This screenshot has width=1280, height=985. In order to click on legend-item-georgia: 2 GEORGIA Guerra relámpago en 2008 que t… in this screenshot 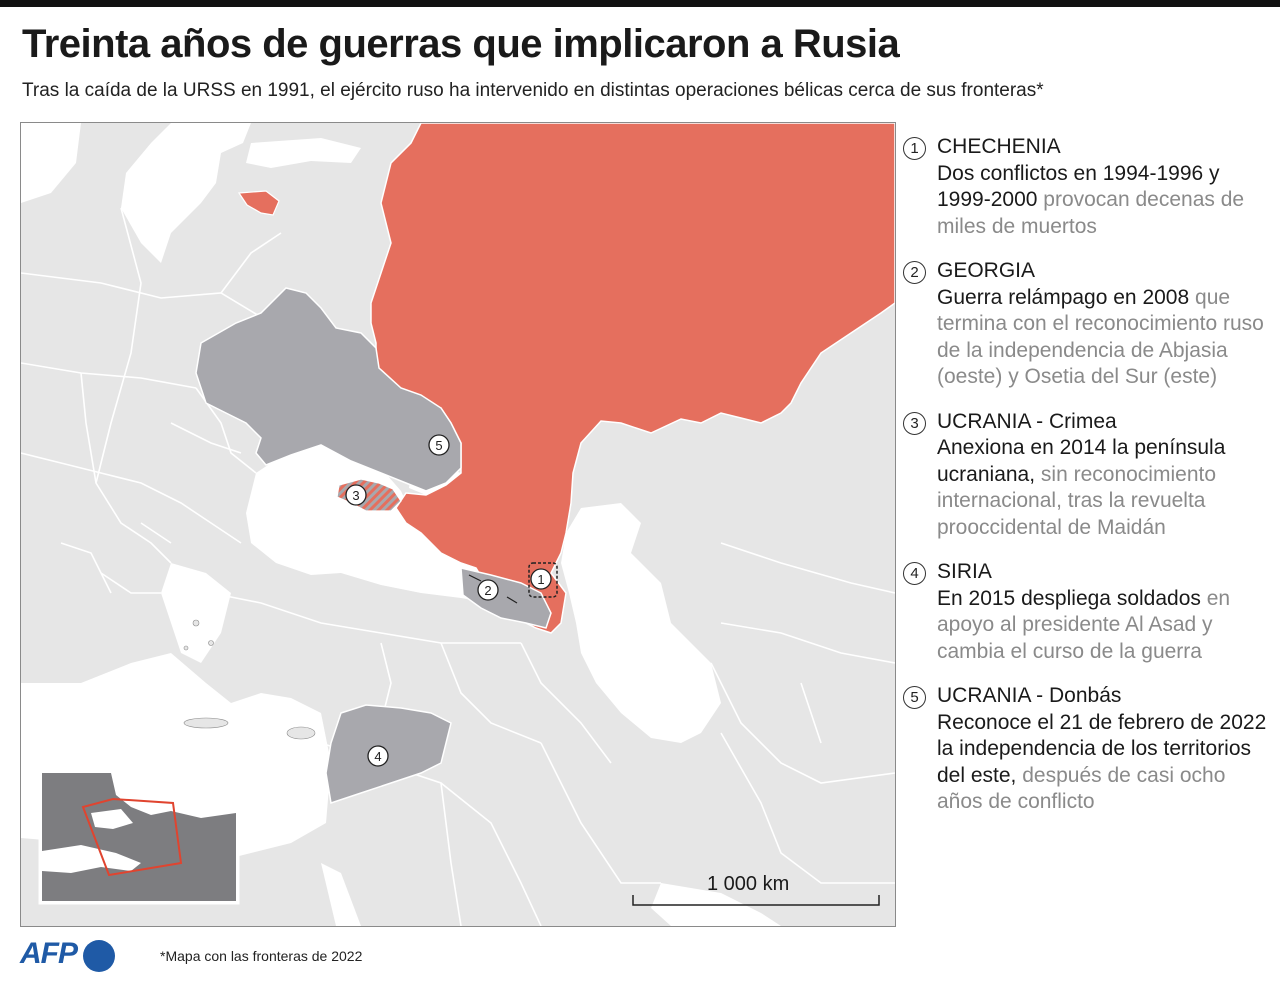, I will do `click(1088, 324)`.